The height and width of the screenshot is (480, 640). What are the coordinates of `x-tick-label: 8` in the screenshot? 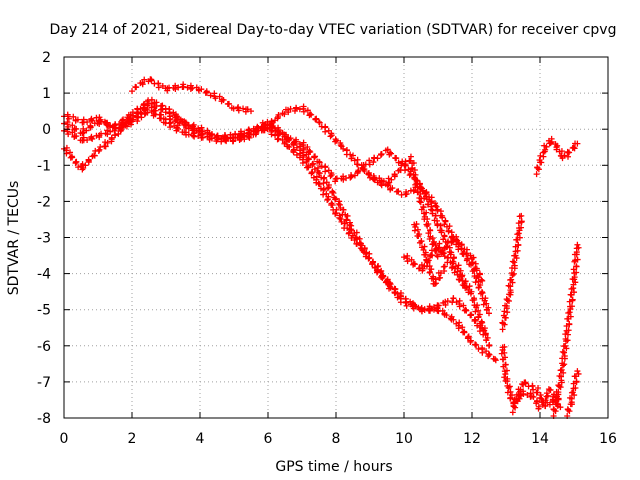 It's located at (336, 439).